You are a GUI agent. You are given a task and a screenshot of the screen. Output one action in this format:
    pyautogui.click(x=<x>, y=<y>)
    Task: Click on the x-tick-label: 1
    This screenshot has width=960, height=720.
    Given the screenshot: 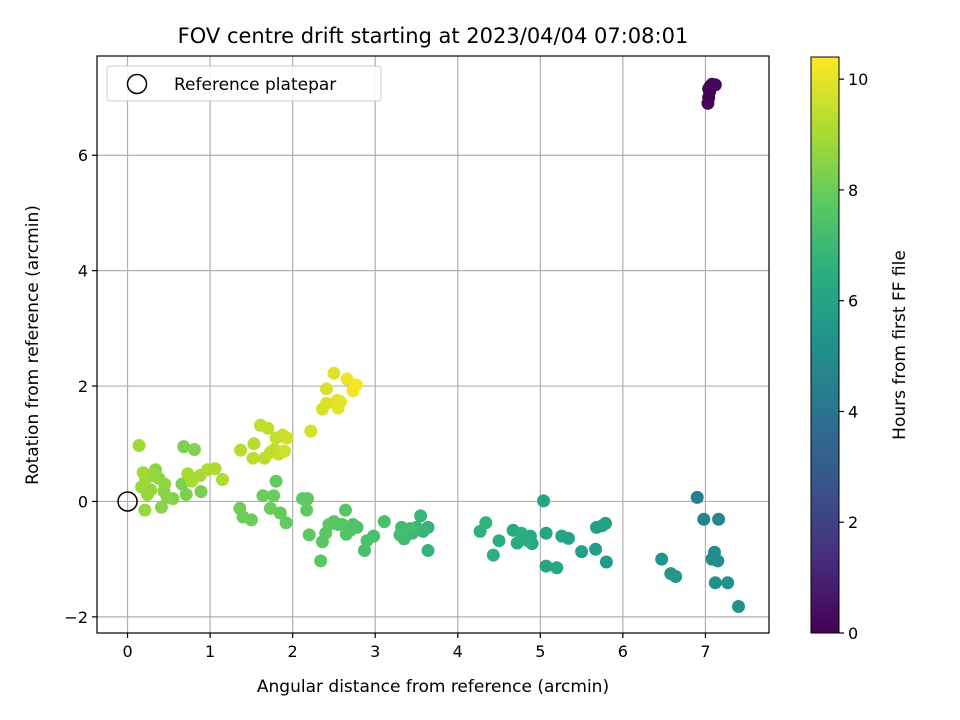 What is the action you would take?
    pyautogui.click(x=210, y=651)
    